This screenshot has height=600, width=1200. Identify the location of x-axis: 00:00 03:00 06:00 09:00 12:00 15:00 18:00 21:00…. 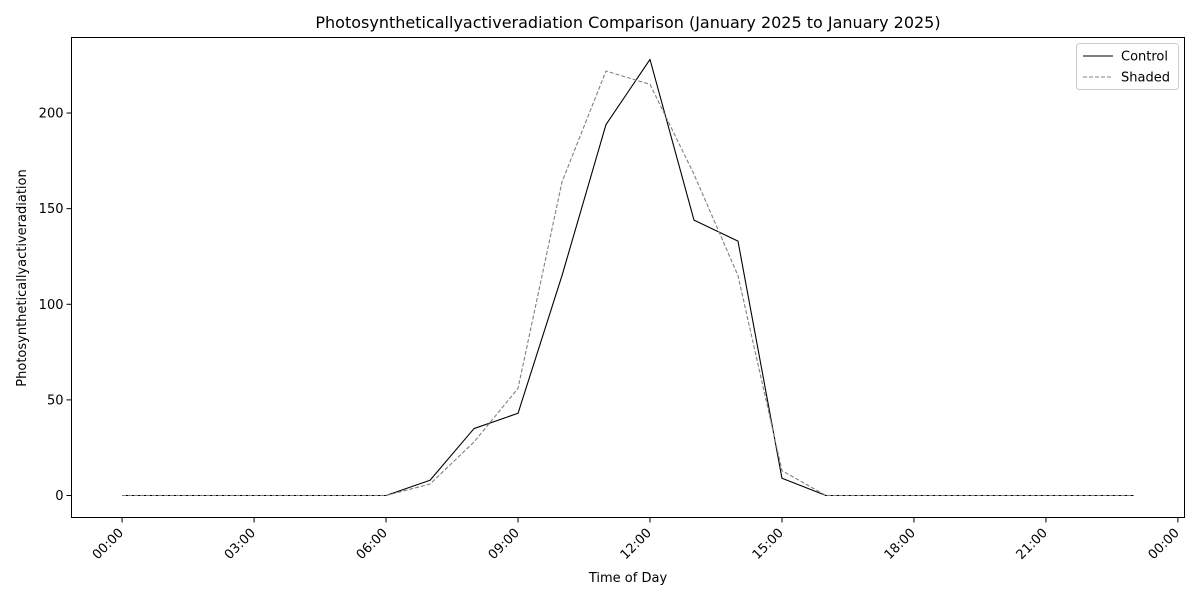
(636, 540).